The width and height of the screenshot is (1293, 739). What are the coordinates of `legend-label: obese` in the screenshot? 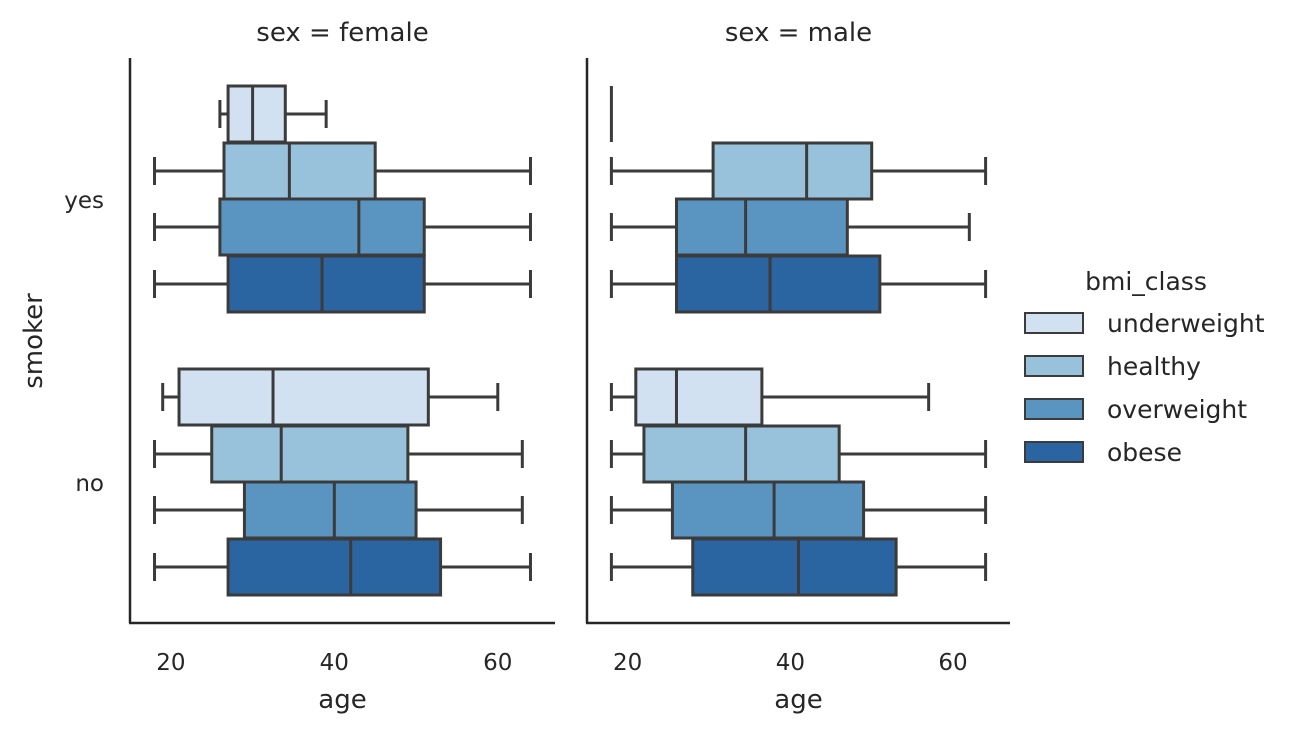 It's located at (1144, 452).